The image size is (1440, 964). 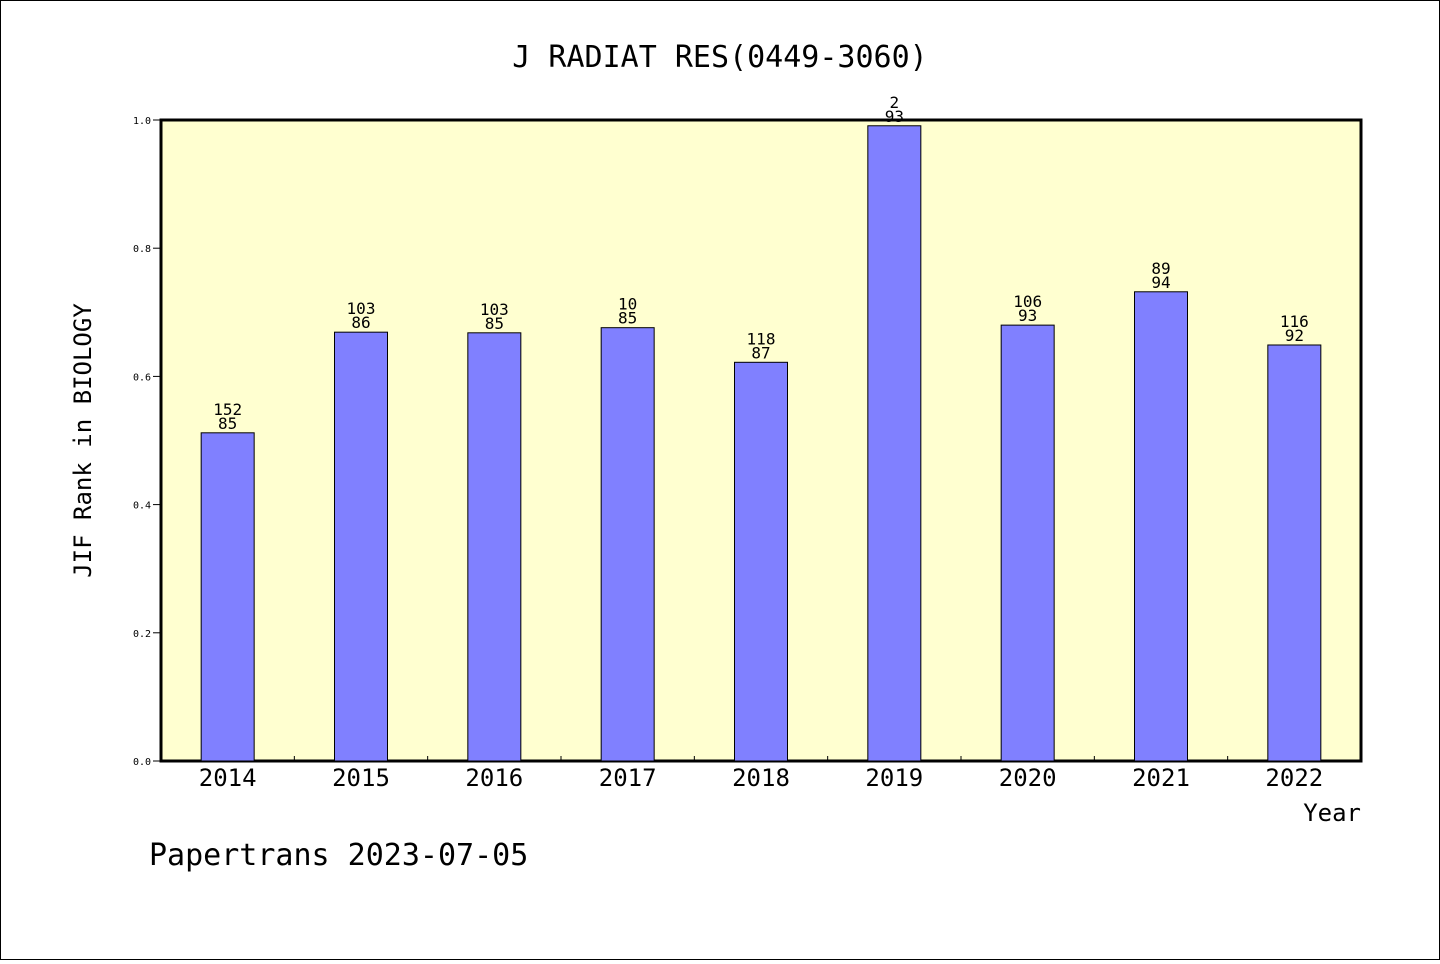 What do you see at coordinates (1294, 778) in the screenshot?
I see `x-tick-label-2022: 2022` at bounding box center [1294, 778].